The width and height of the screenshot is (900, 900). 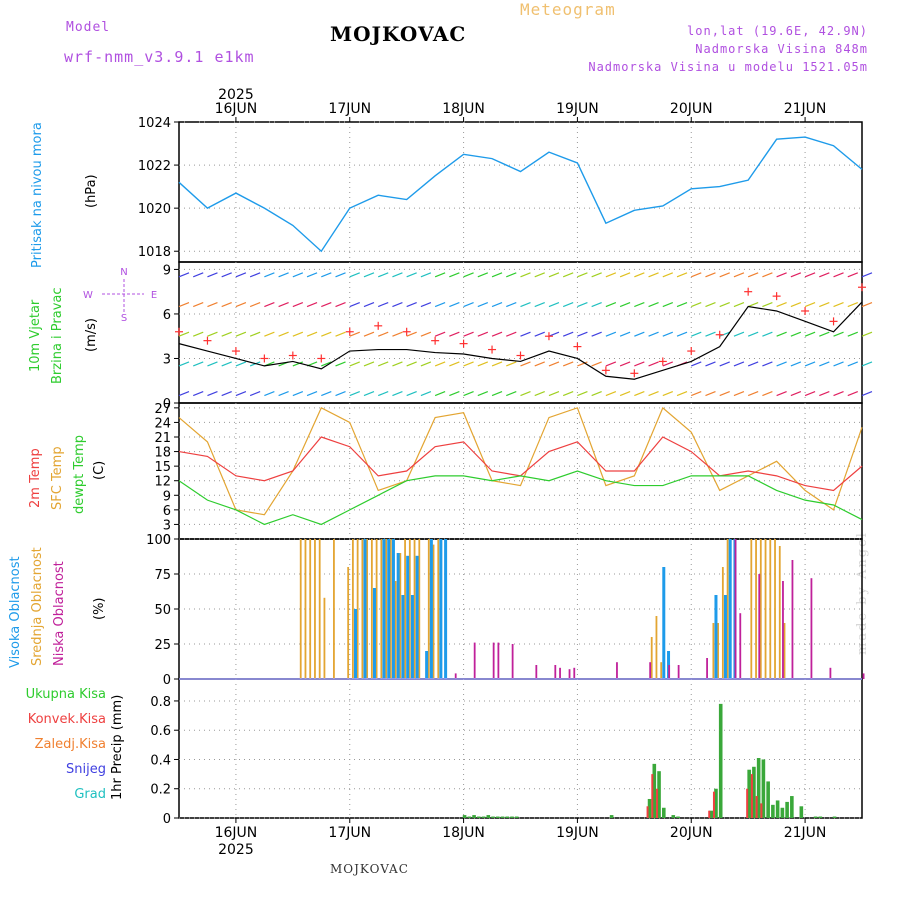 What do you see at coordinates (520, 194) in the screenshot?
I see `pressure-line` at bounding box center [520, 194].